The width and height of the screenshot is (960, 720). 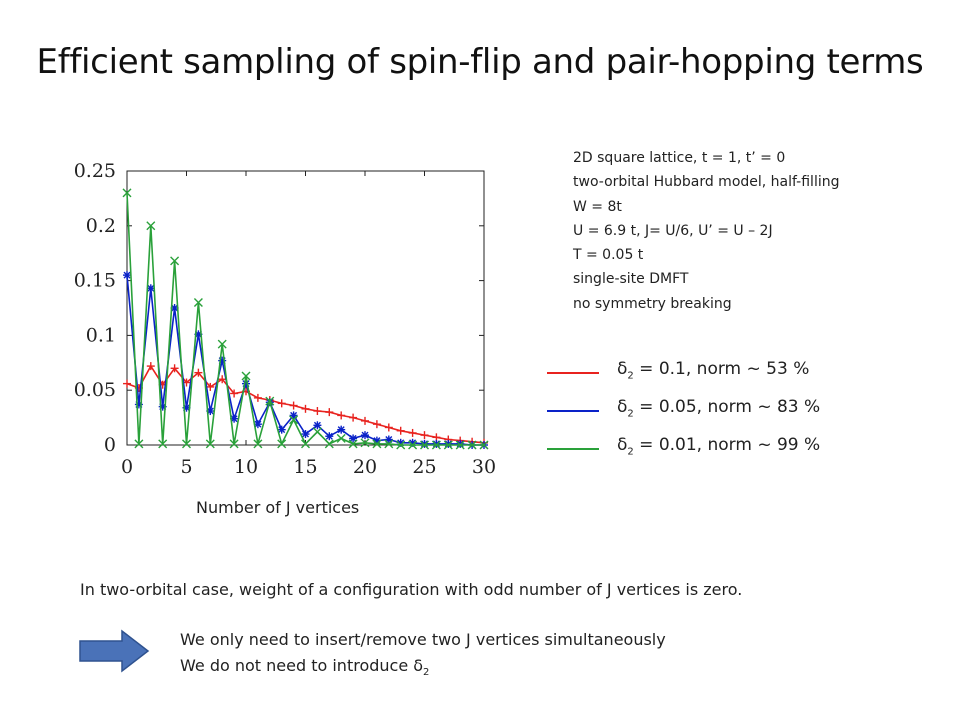 What do you see at coordinates (127, 467) in the screenshot?
I see `x-tick-label: 0` at bounding box center [127, 467].